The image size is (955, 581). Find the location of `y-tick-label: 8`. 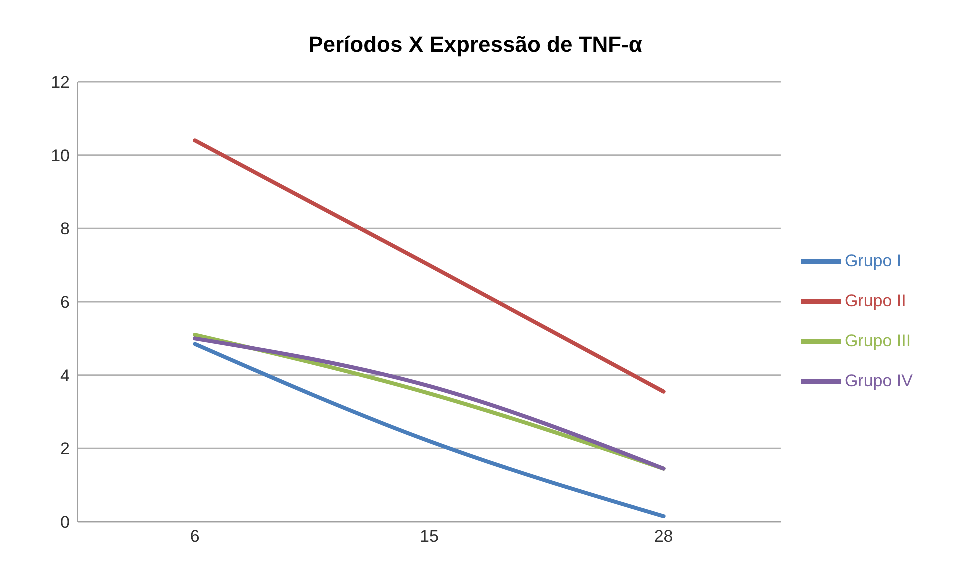

y-tick-label: 8 is located at coordinates (65, 229).